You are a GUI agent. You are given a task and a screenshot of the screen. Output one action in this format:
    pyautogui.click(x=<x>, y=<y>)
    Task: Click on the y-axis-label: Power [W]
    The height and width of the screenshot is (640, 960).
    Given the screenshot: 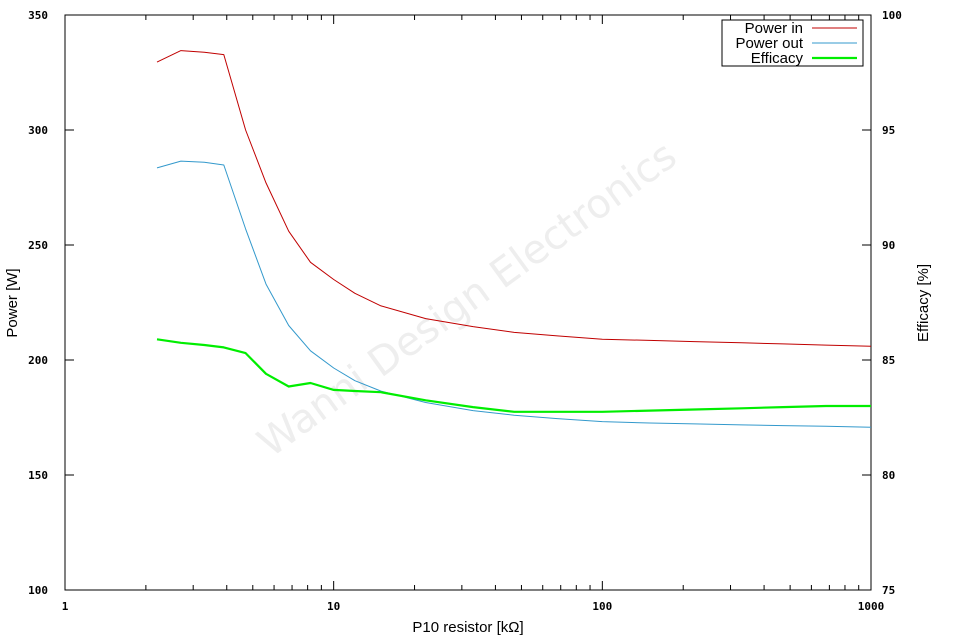 What is the action you would take?
    pyautogui.click(x=12, y=302)
    